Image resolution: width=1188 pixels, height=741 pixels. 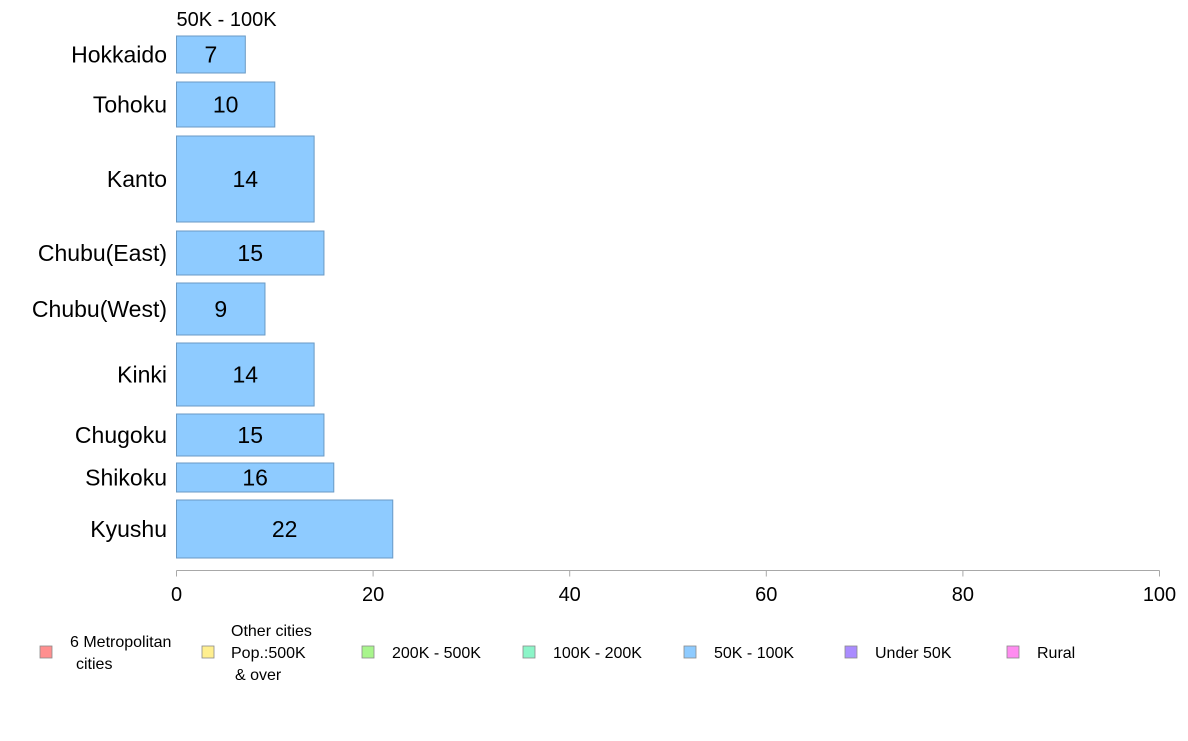 I want to click on bar-value-label: 7, so click(x=211, y=55).